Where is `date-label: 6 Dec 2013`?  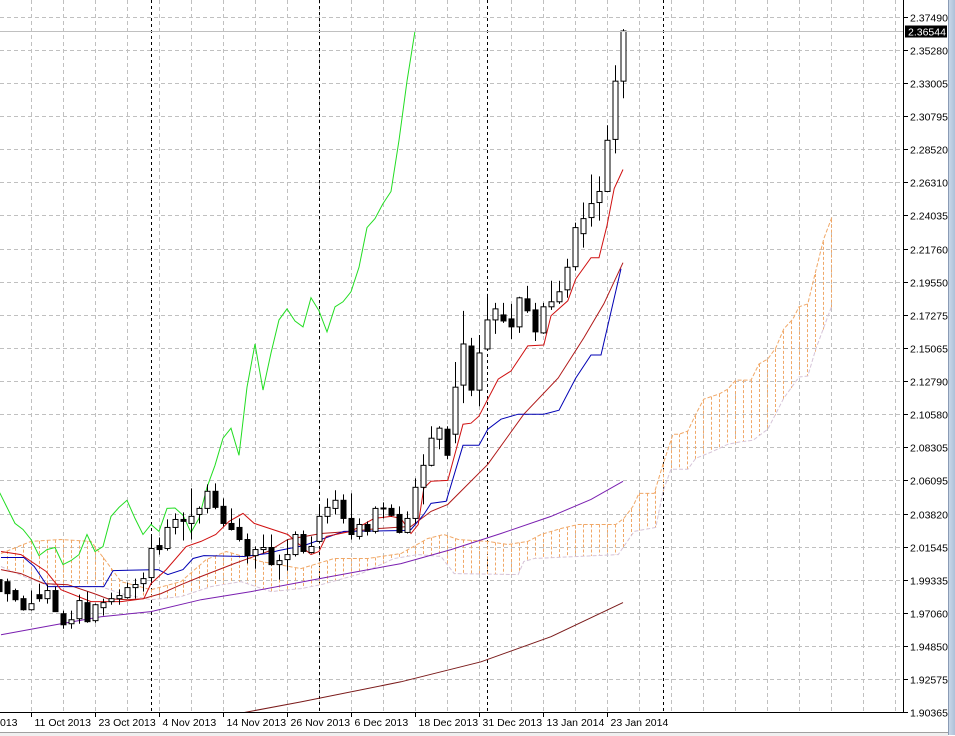
date-label: 6 Dec 2013 is located at coordinates (382, 723).